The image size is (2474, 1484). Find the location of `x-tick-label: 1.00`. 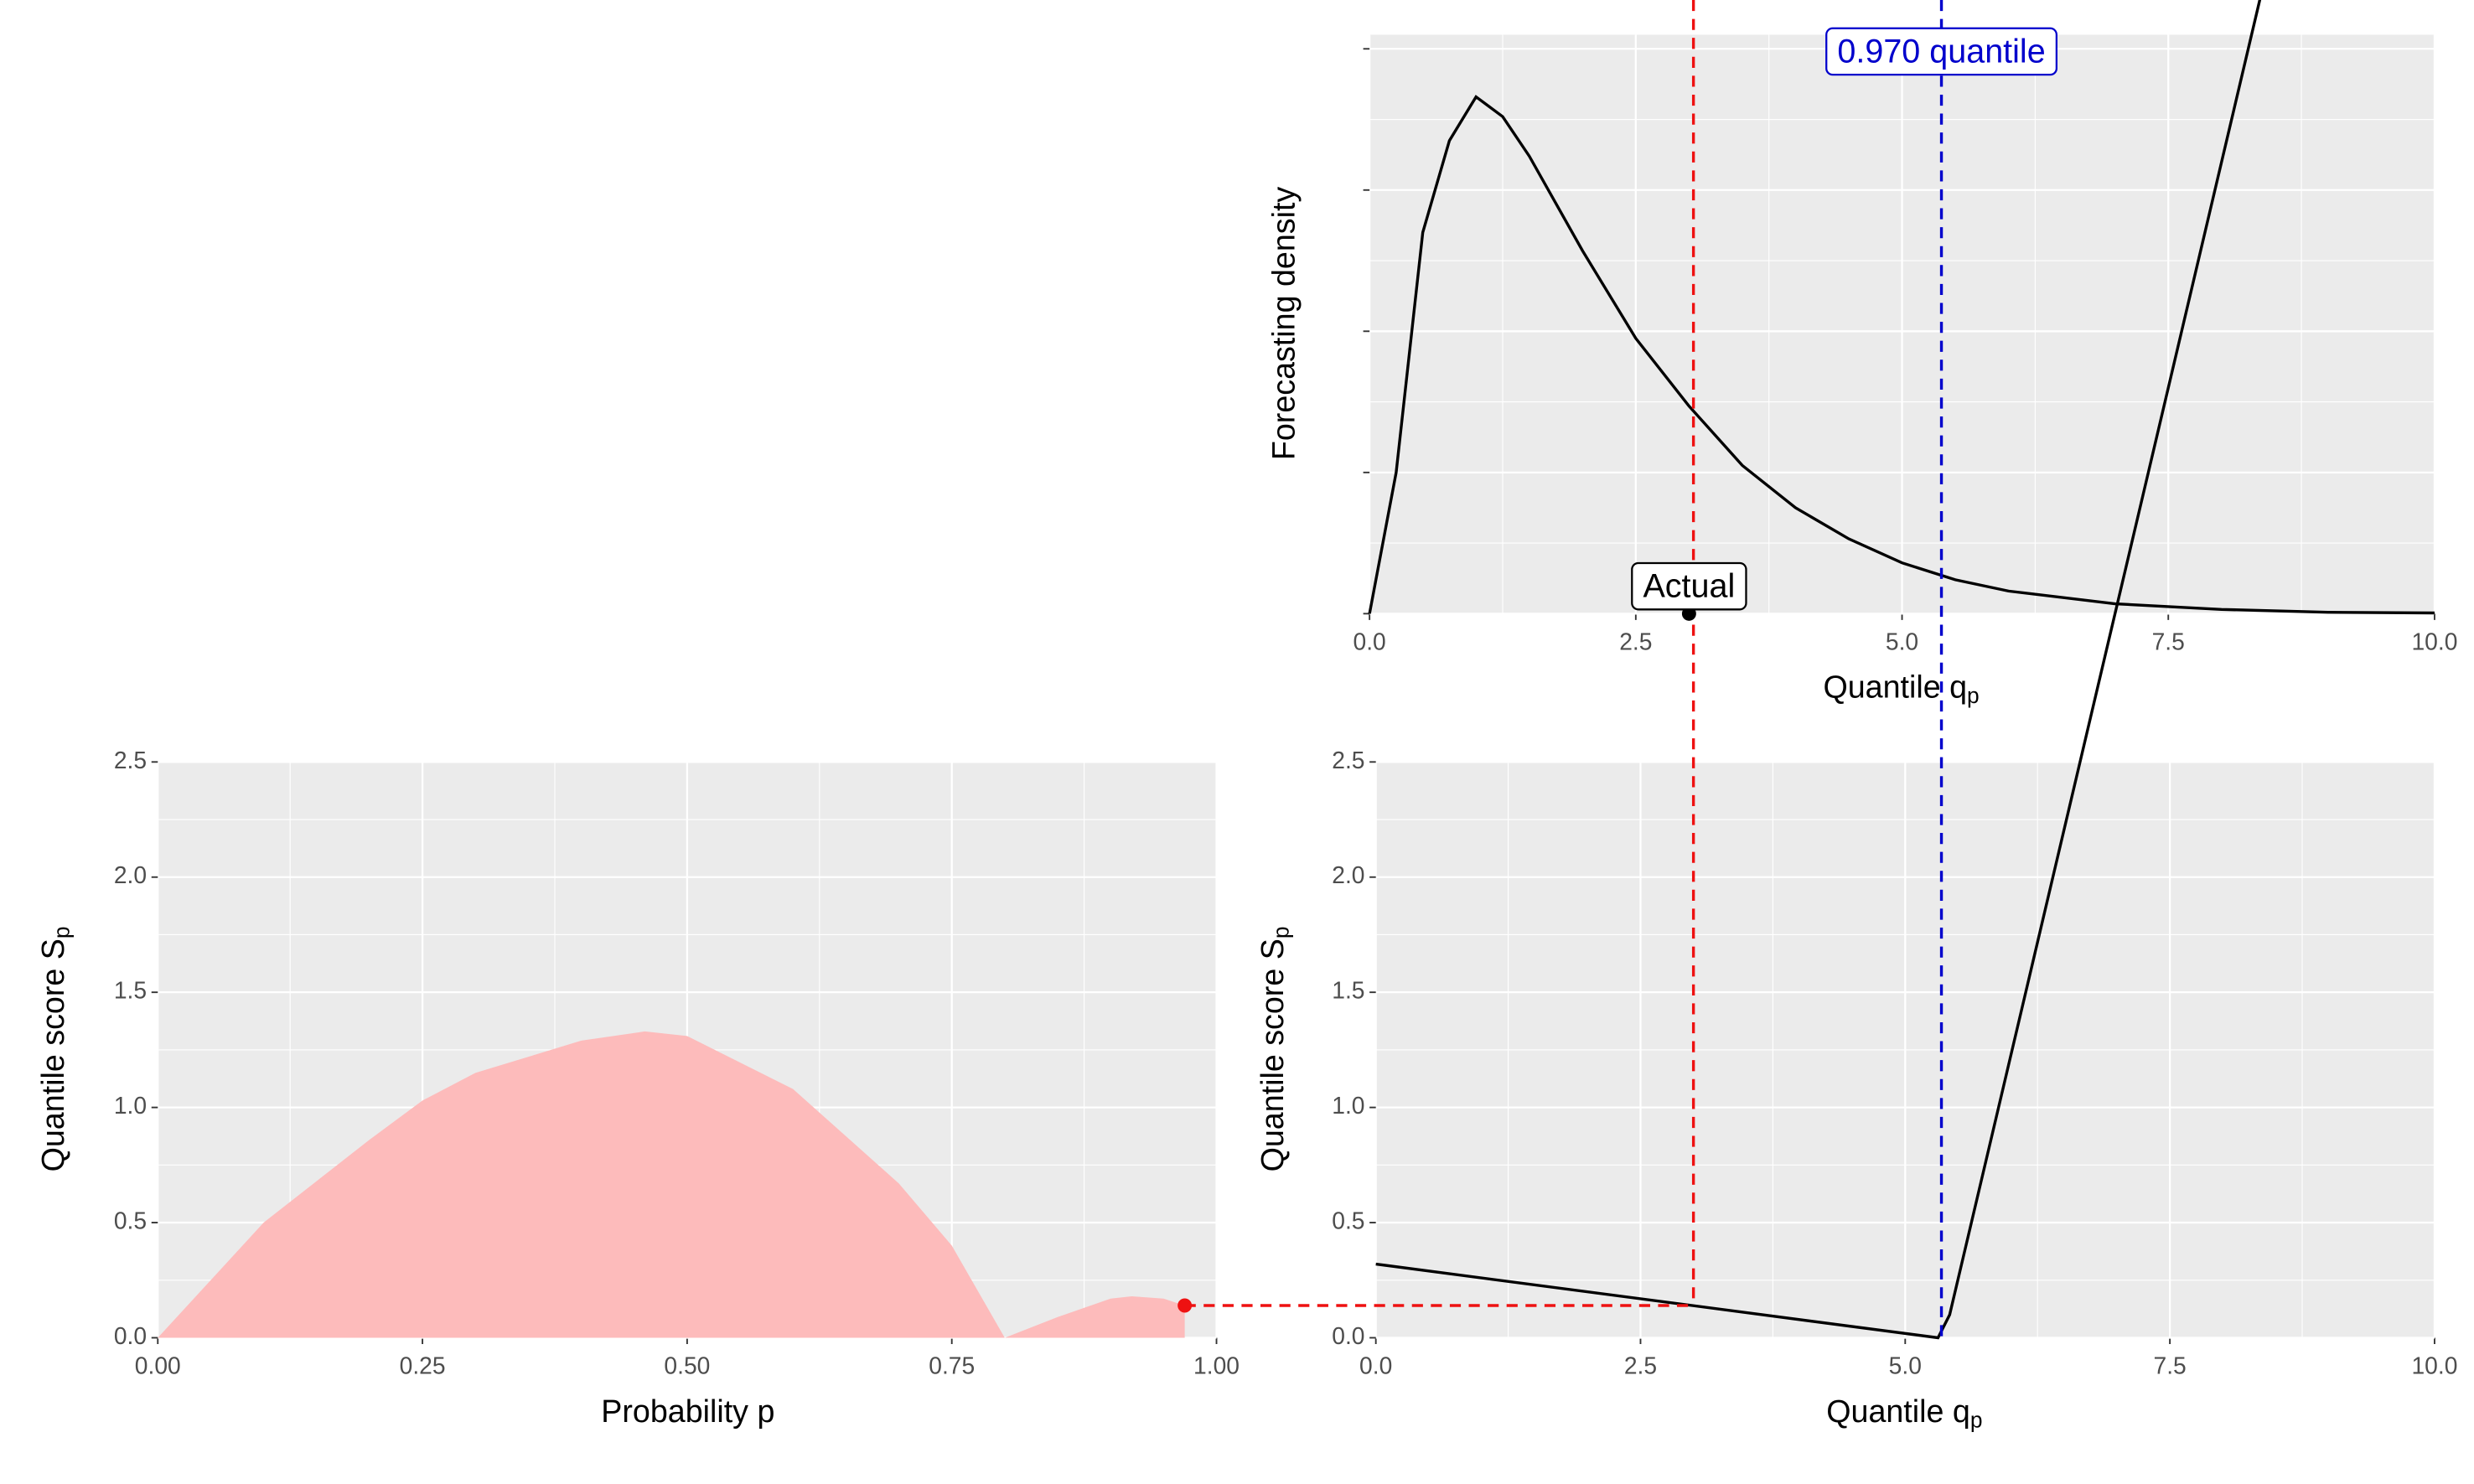

x-tick-label: 1.00 is located at coordinates (1216, 1365).